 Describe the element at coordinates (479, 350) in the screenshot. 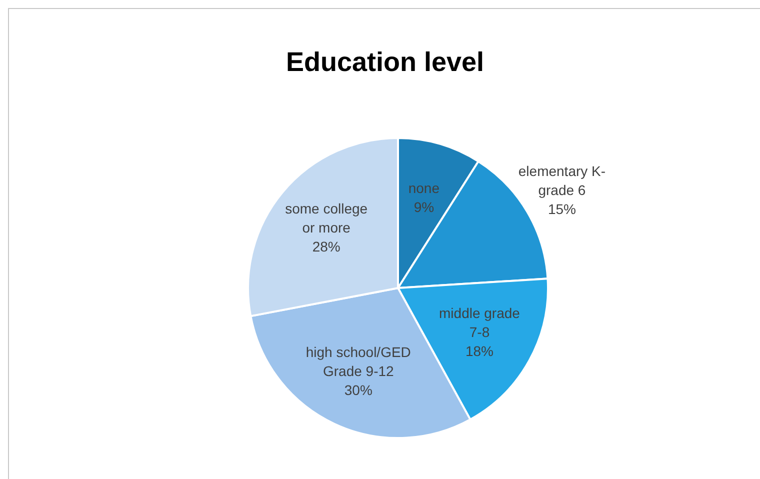

I see `data-label: 18%` at that location.